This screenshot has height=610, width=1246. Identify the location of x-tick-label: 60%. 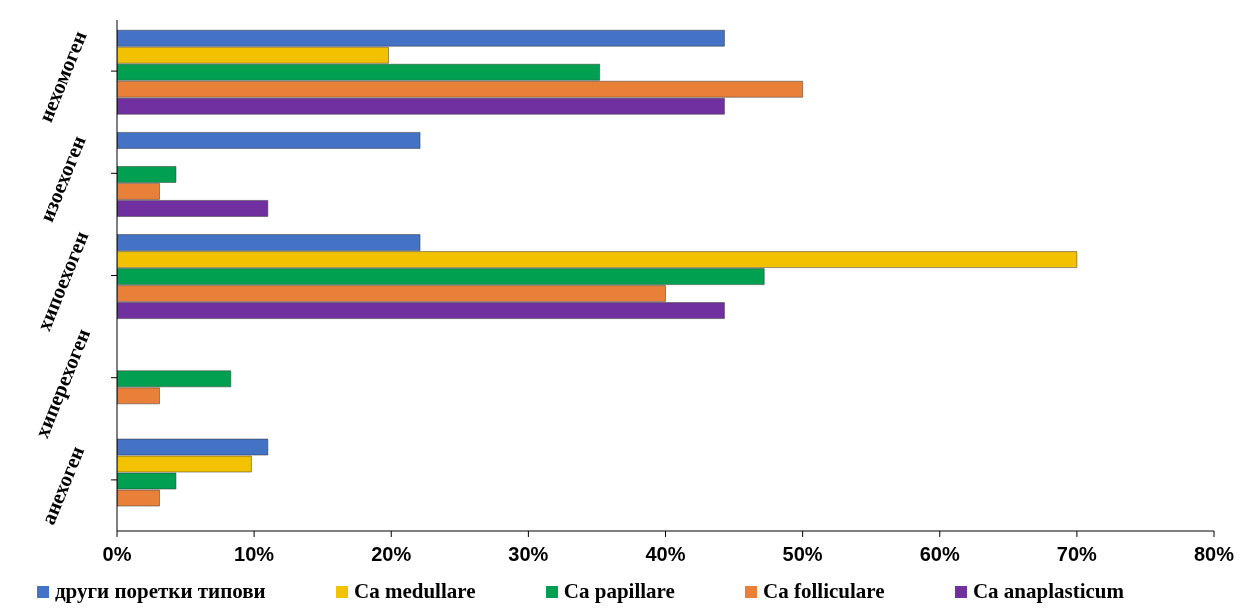
(939, 554).